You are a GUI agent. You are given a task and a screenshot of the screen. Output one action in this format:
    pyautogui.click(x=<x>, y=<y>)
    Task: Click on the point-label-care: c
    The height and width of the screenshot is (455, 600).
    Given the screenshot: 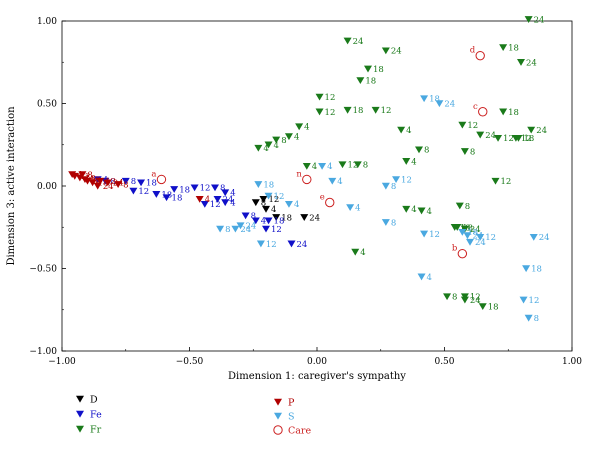 What is the action you would take?
    pyautogui.click(x=475, y=107)
    